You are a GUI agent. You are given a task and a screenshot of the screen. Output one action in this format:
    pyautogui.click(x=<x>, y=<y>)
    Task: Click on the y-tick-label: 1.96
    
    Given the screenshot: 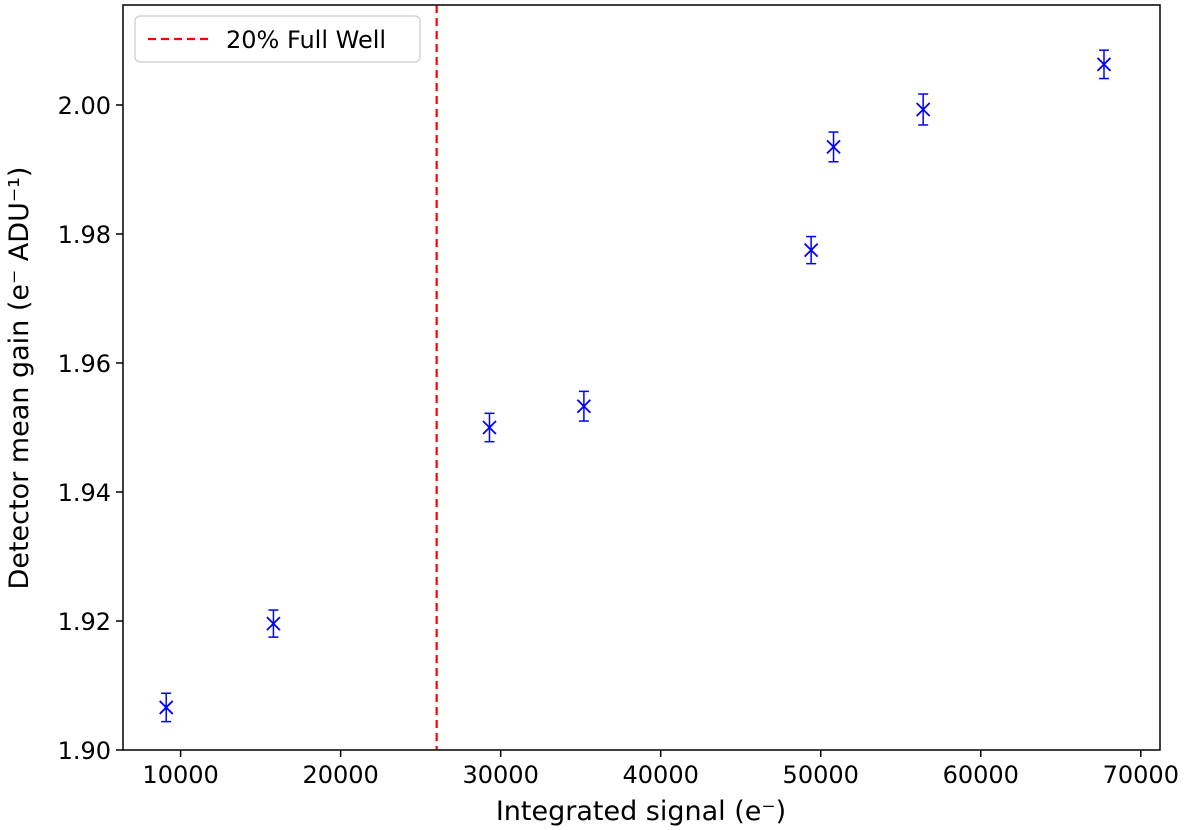 What is the action you would take?
    pyautogui.click(x=84, y=364)
    